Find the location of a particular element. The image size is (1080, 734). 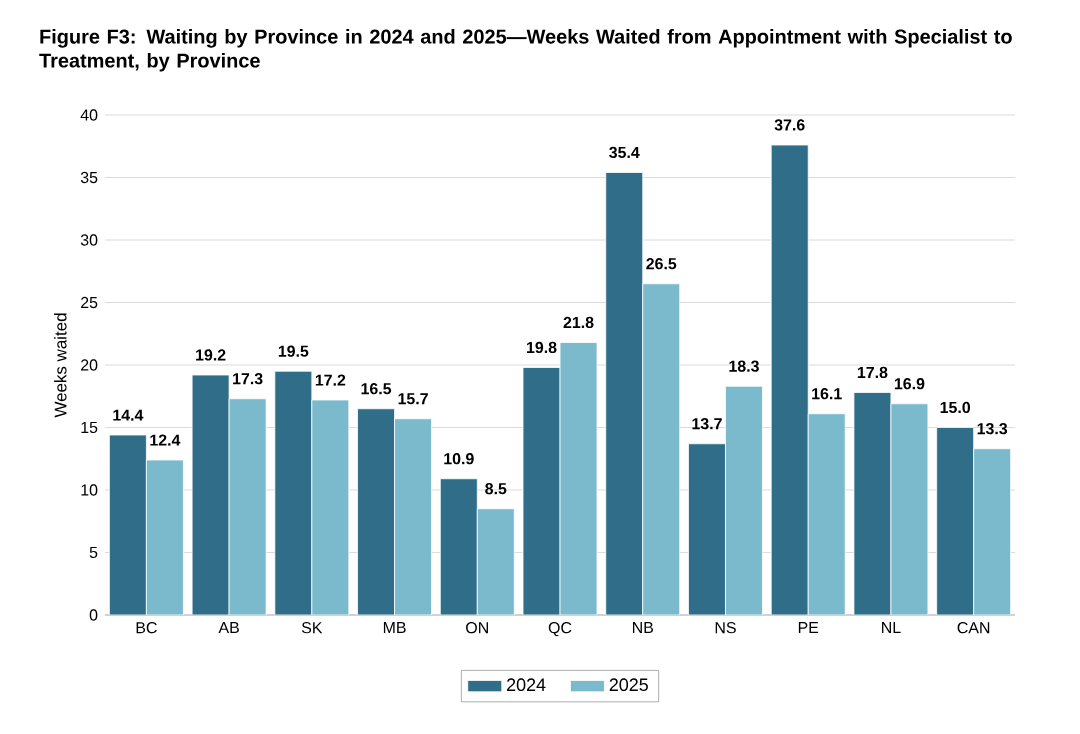

y-axis-title: Weeks waited is located at coordinates (60, 365).